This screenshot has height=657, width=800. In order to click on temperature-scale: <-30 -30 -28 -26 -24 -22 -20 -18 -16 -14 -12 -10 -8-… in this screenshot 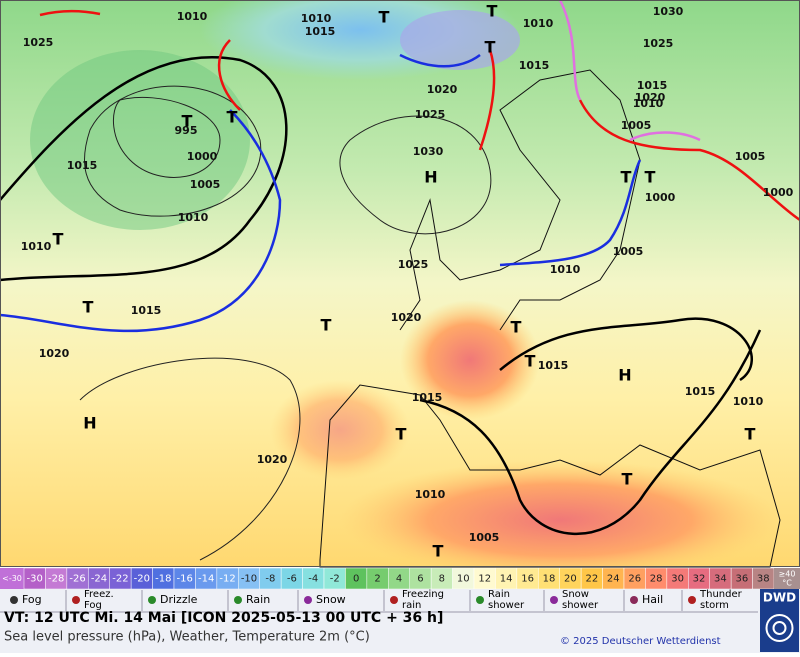, I will do `click(400, 578)`.